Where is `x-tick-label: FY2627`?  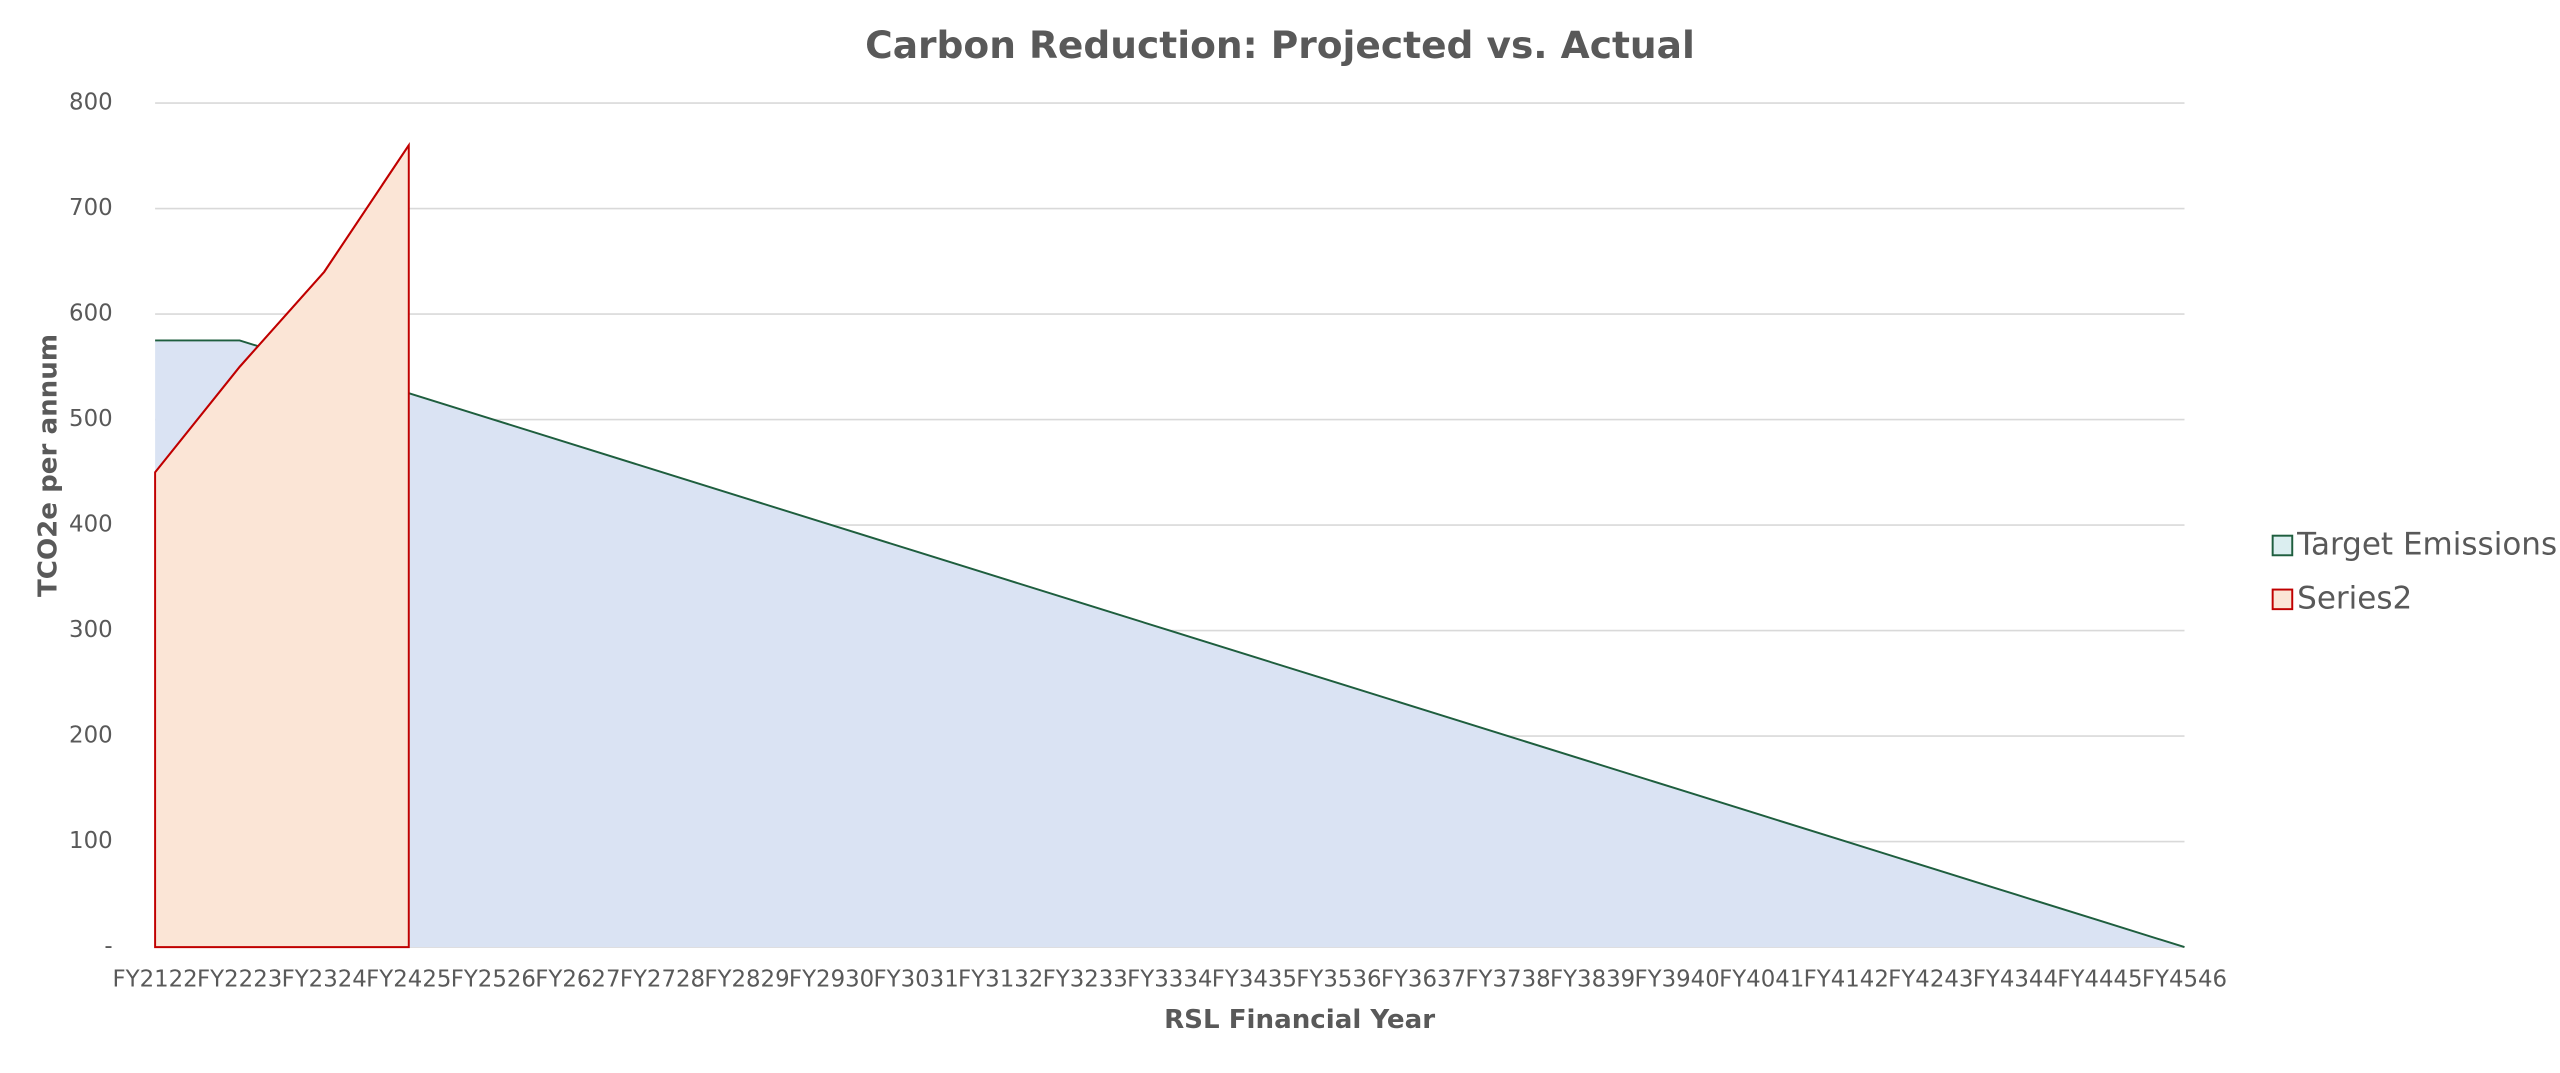 x-tick-label: FY2627 is located at coordinates (577, 979).